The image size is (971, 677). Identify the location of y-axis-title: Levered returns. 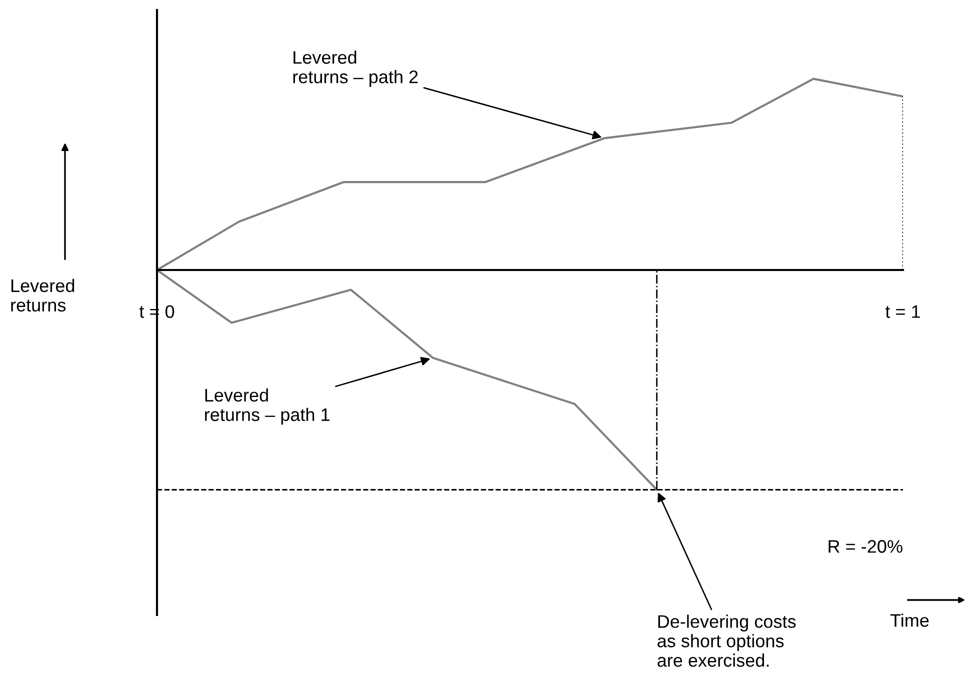
(42, 295).